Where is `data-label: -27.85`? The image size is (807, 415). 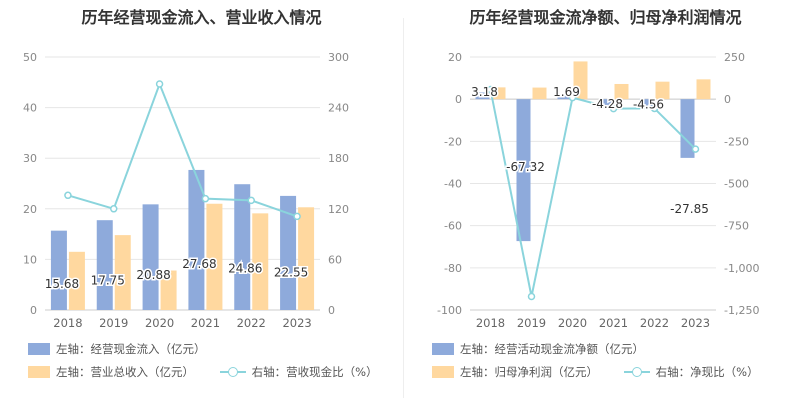 data-label: -27.85 is located at coordinates (689, 209).